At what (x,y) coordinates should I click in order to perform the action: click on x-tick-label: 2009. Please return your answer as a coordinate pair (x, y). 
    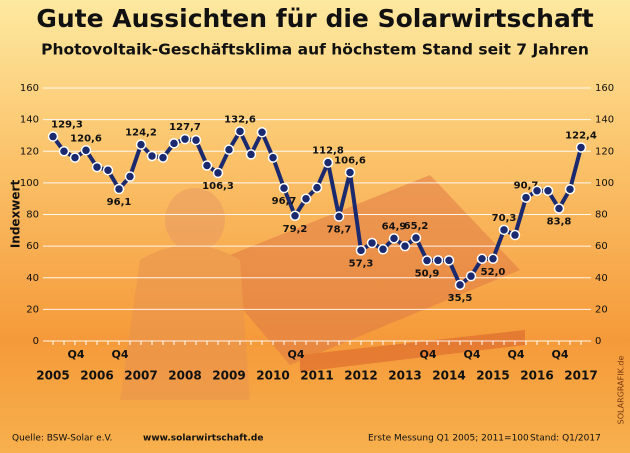
    Looking at the image, I should click on (228, 376).